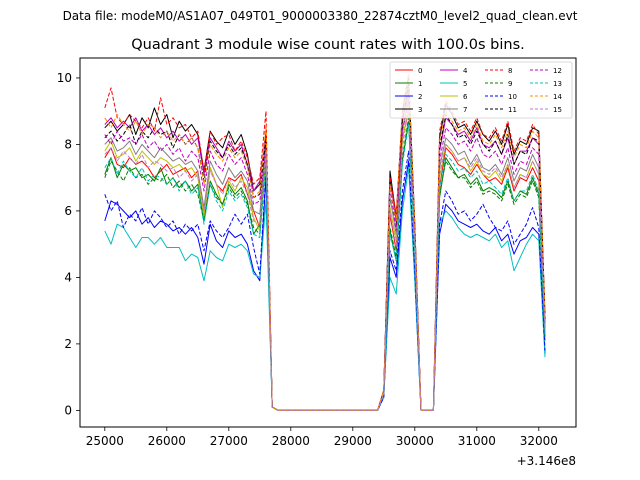  I want to click on x-tick-label: 28000, so click(291, 441).